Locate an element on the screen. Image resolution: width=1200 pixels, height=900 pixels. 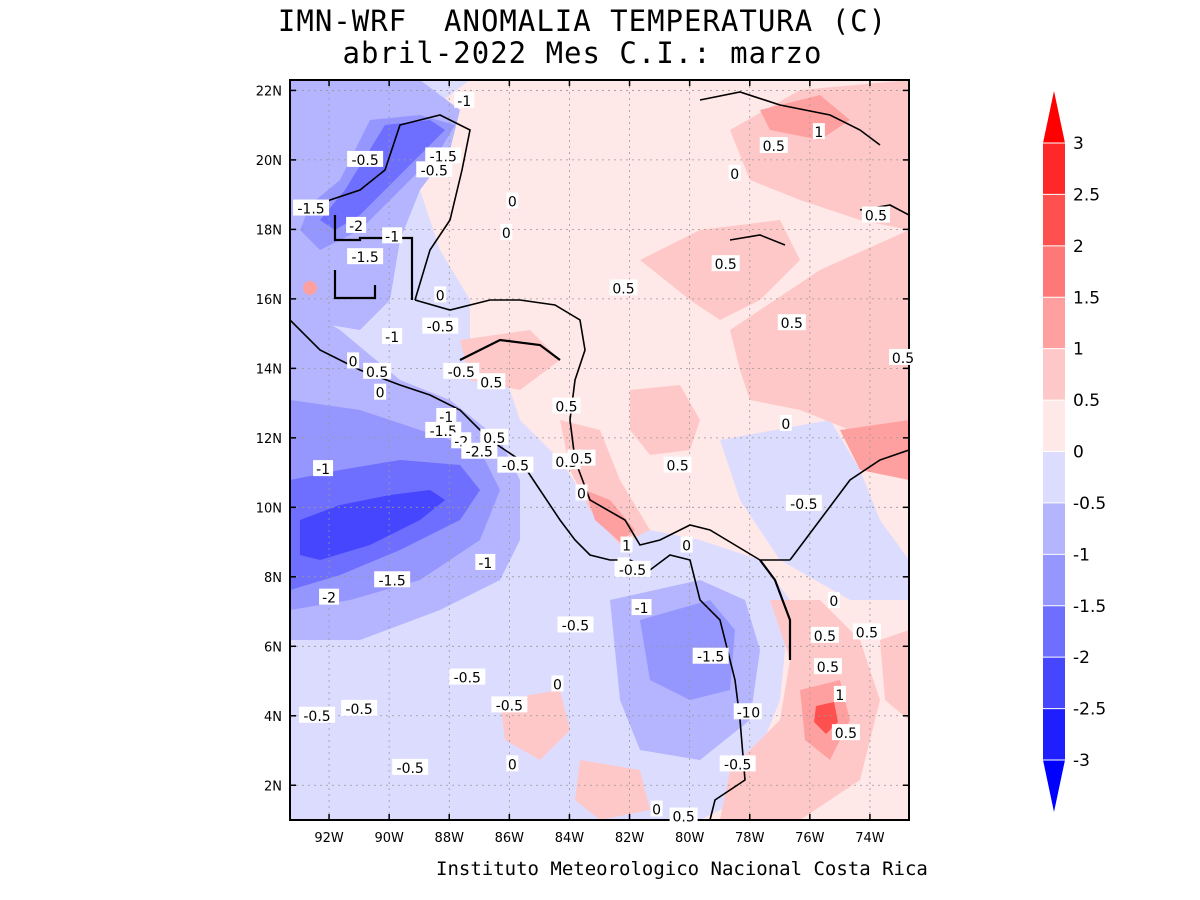
colorbar-label: 1.5 is located at coordinates (1086, 298).